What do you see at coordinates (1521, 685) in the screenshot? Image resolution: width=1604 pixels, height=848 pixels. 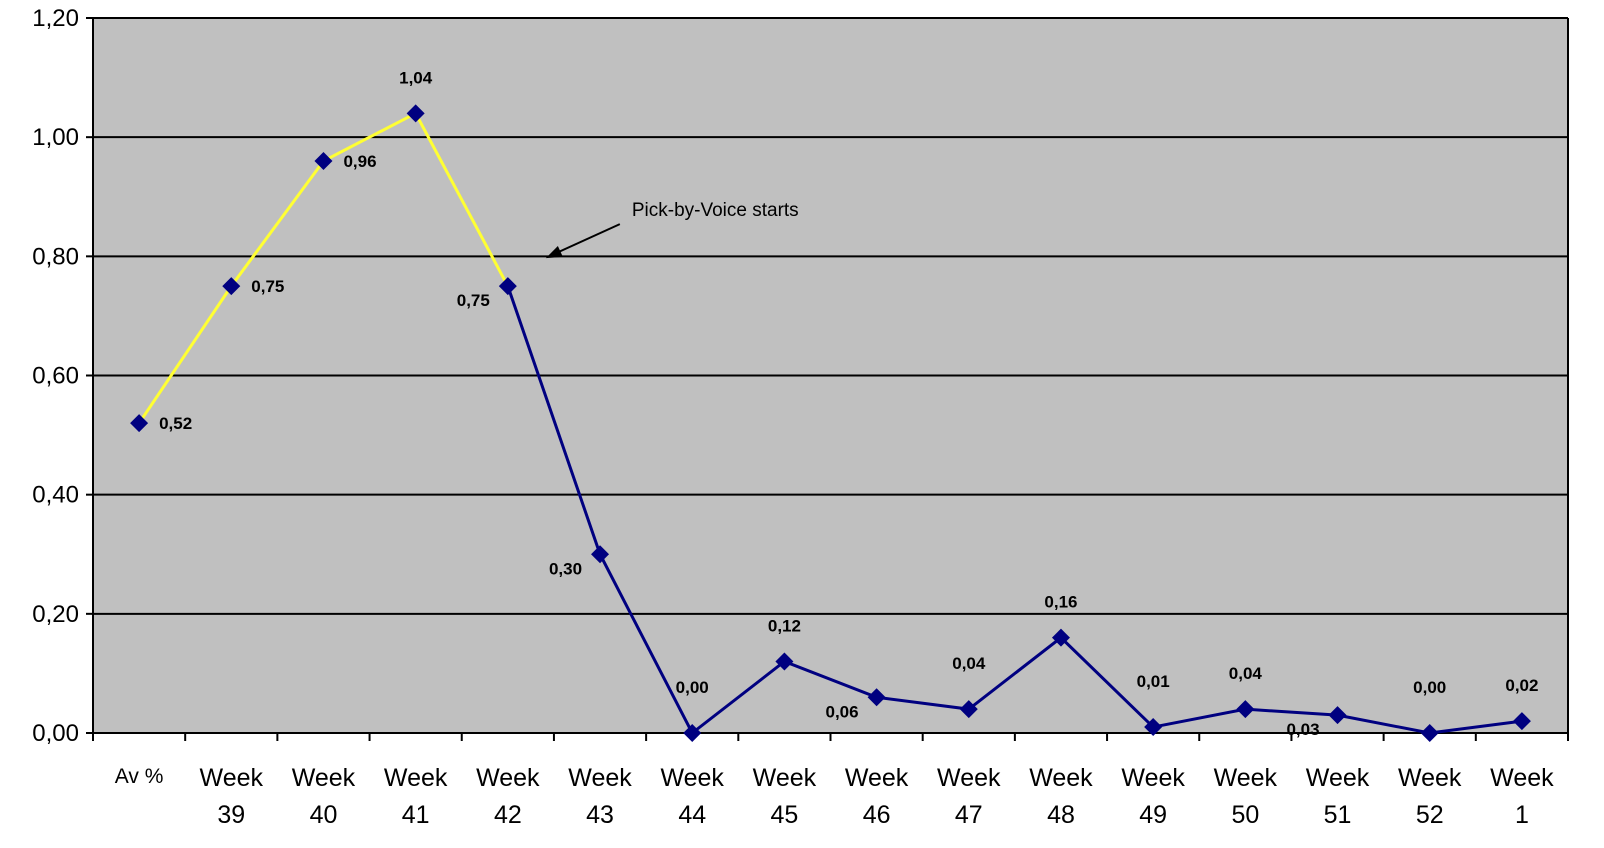 I see `data-label: 0,02` at bounding box center [1521, 685].